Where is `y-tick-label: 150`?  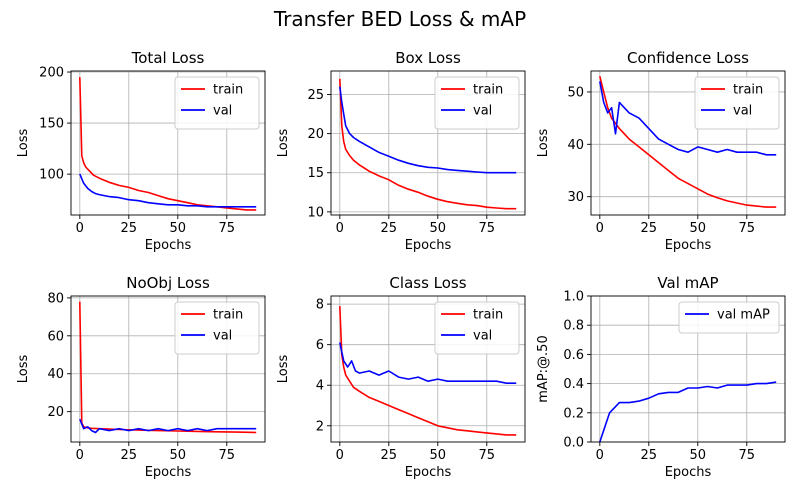
y-tick-label: 150 is located at coordinates (51, 124).